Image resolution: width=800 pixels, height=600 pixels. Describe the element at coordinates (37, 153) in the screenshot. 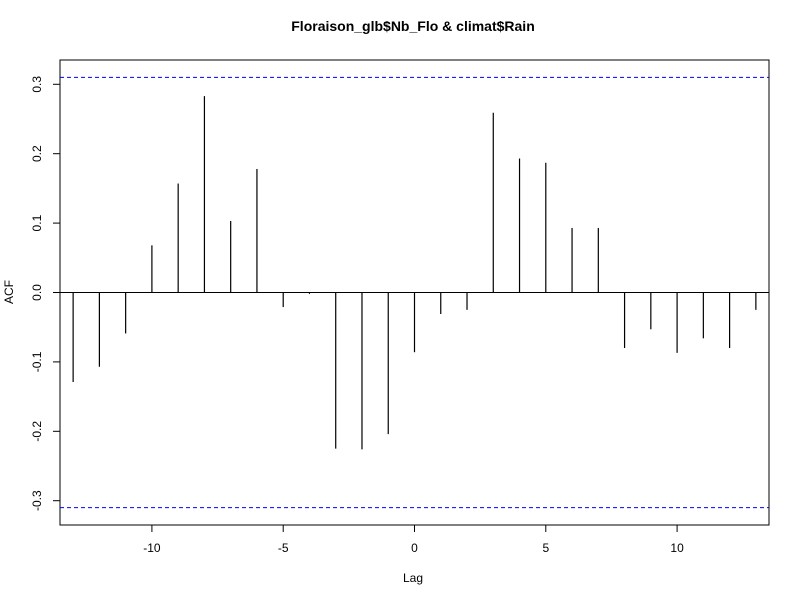

I see `y-tick-label: 0.2` at that location.